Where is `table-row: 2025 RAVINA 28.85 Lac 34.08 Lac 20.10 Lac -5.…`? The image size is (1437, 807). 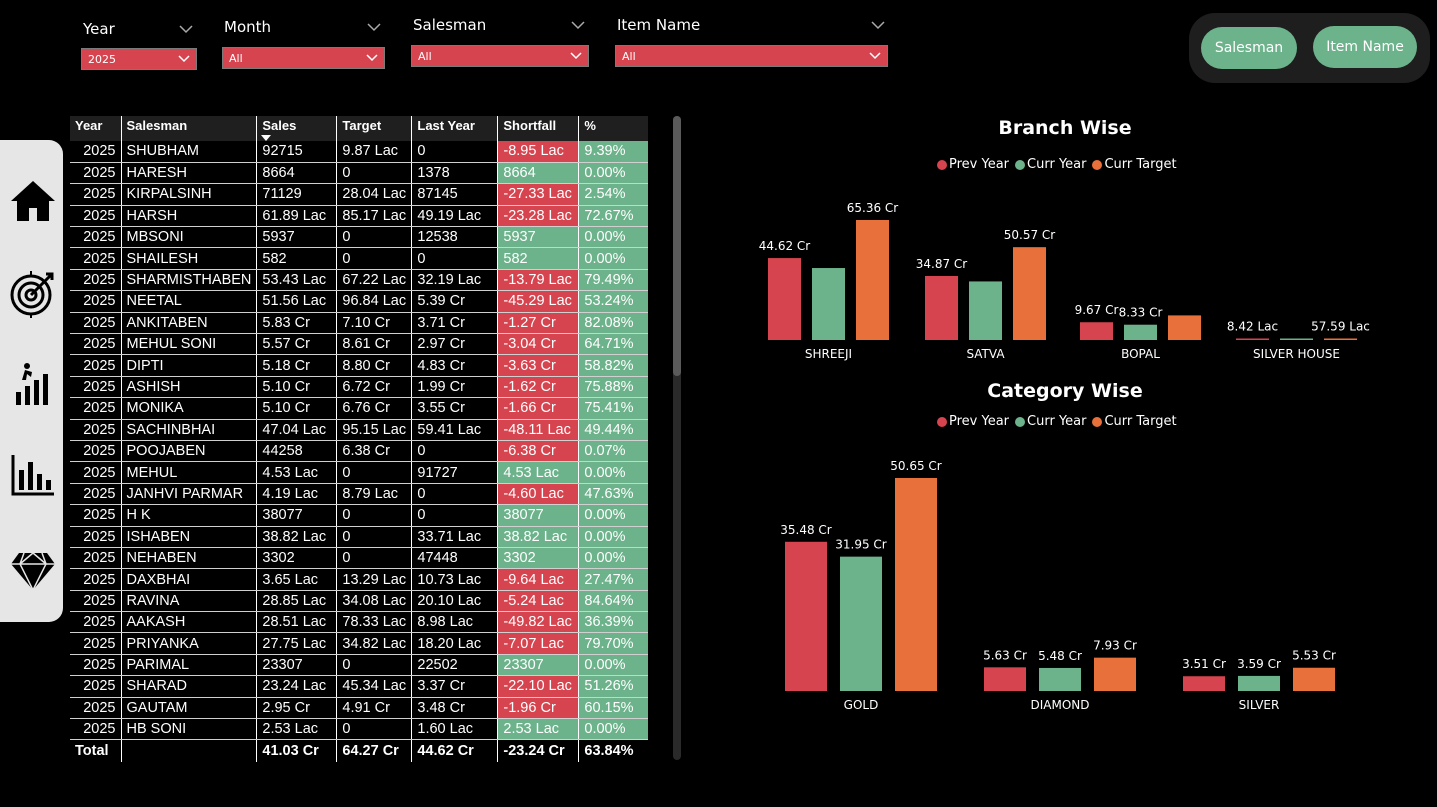
table-row: 2025 RAVINA 28.85 Lac 34.08 Lac 20.10 Lac -5.… is located at coordinates (359, 601).